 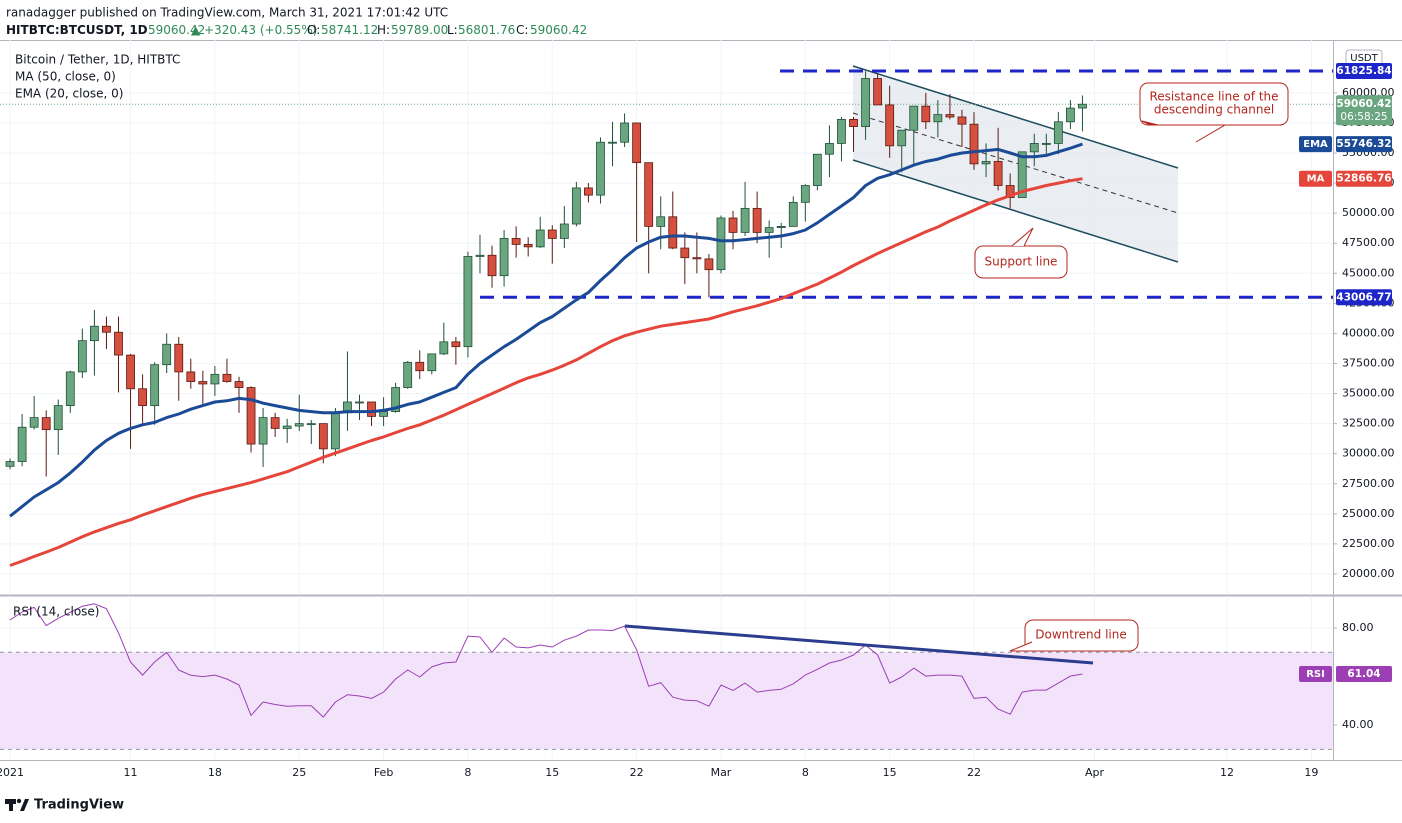 I want to click on ohlc-label: O:, so click(x=313, y=30).